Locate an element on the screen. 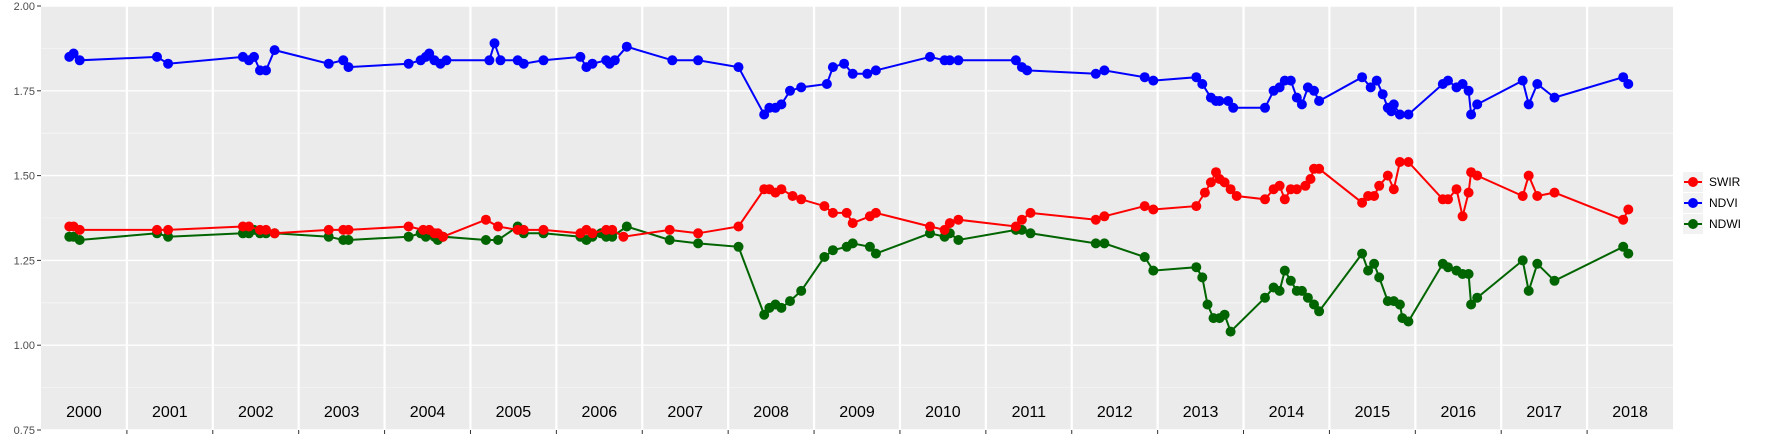  y-tick-label: 1.00 is located at coordinates (24, 346).